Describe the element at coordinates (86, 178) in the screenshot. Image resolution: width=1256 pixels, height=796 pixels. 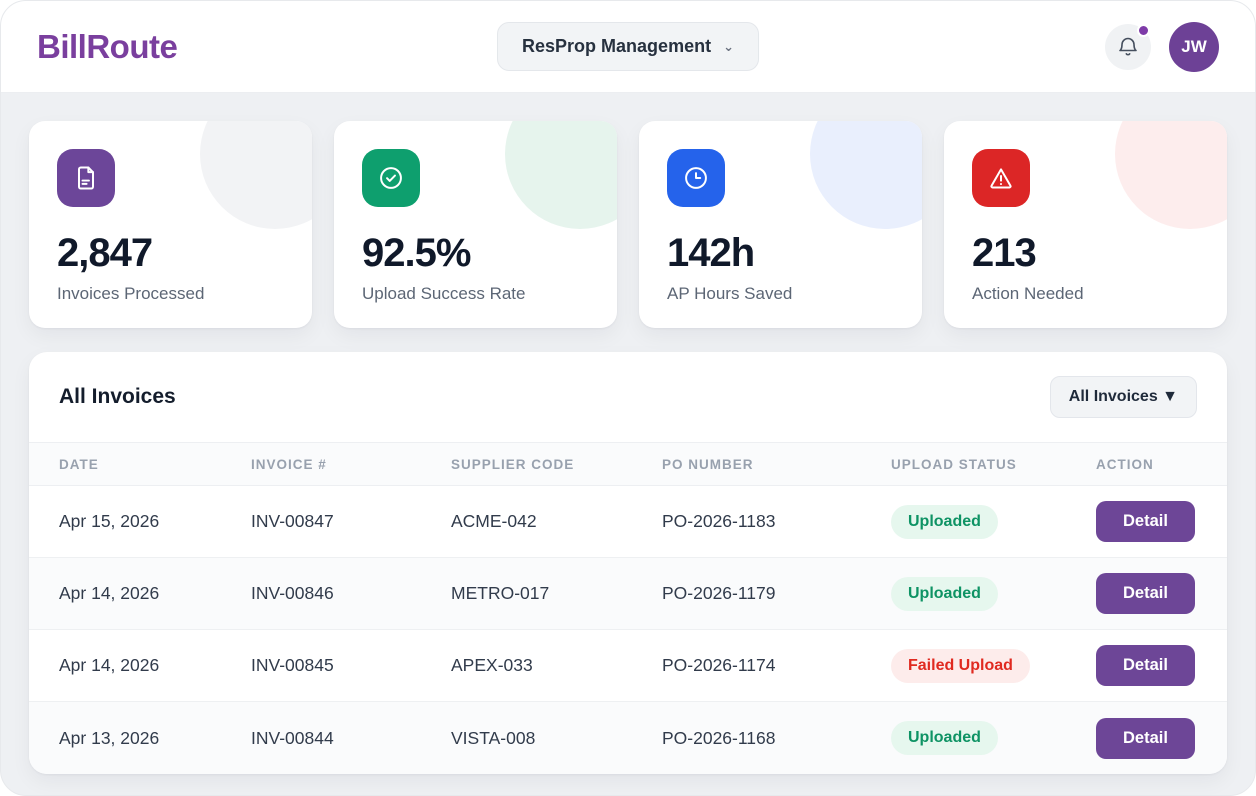
I see `document-icon` at that location.